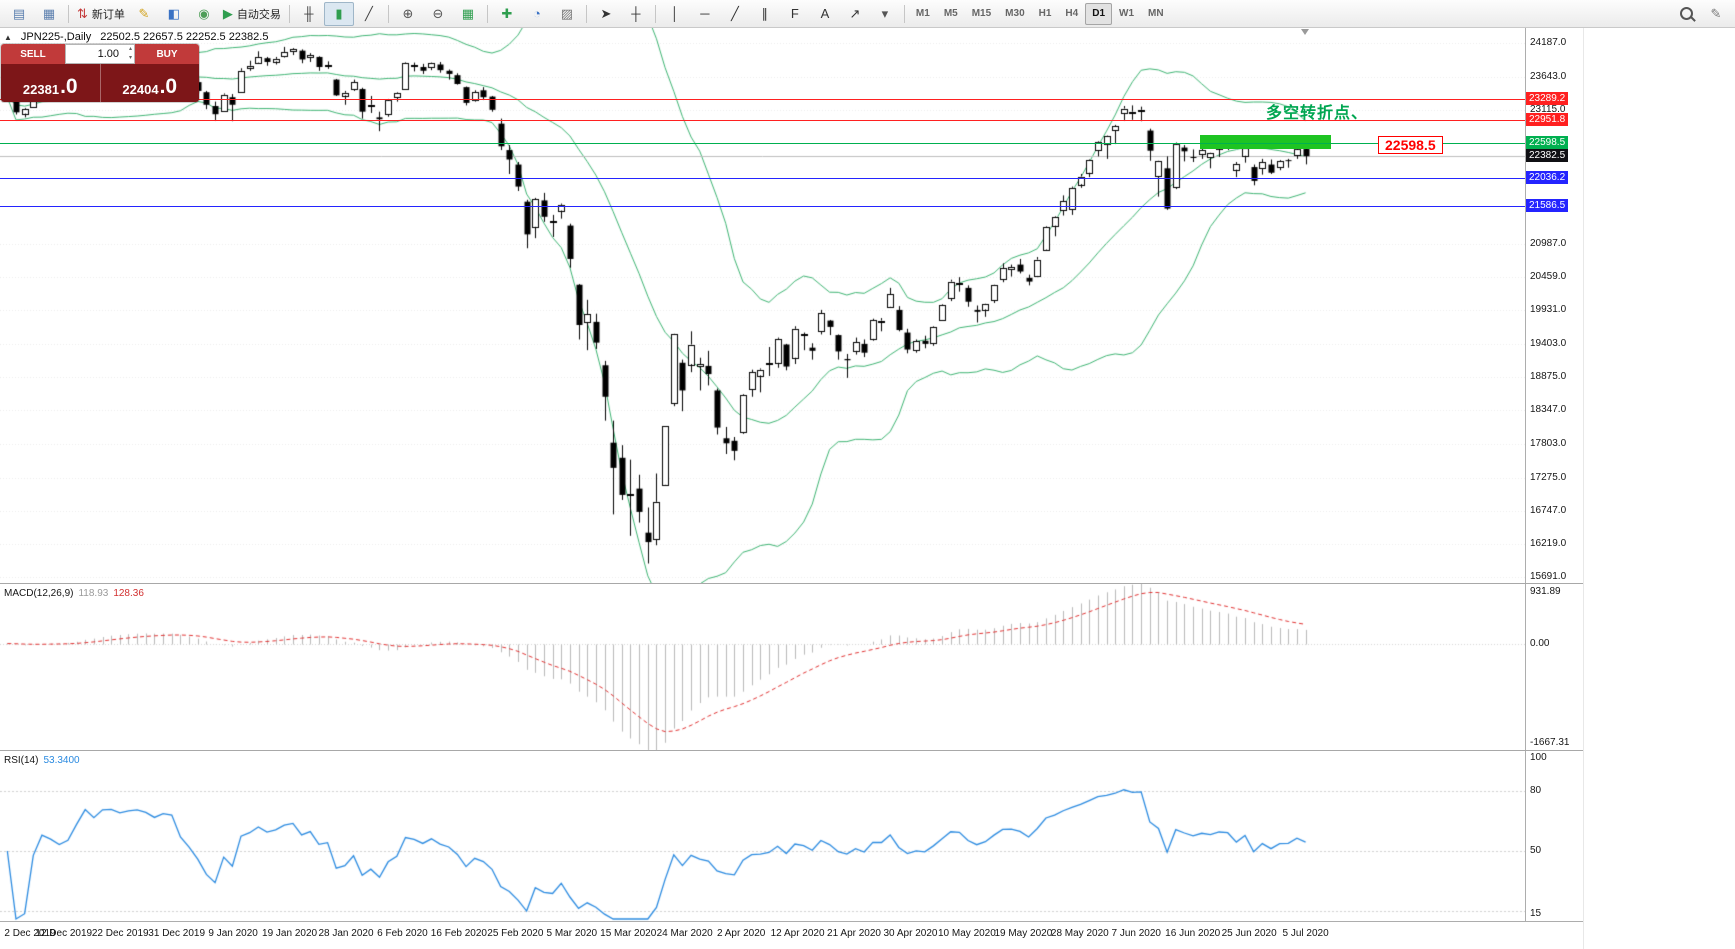  I want to click on y-axis-tick: 18875.0, so click(1548, 376).